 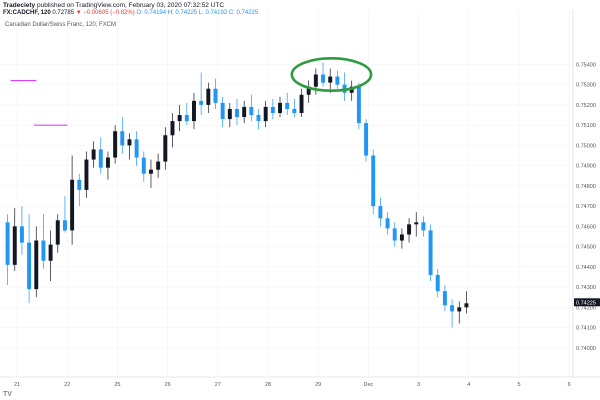 What do you see at coordinates (418, 385) in the screenshot?
I see `time-tick-label: 3` at bounding box center [418, 385].